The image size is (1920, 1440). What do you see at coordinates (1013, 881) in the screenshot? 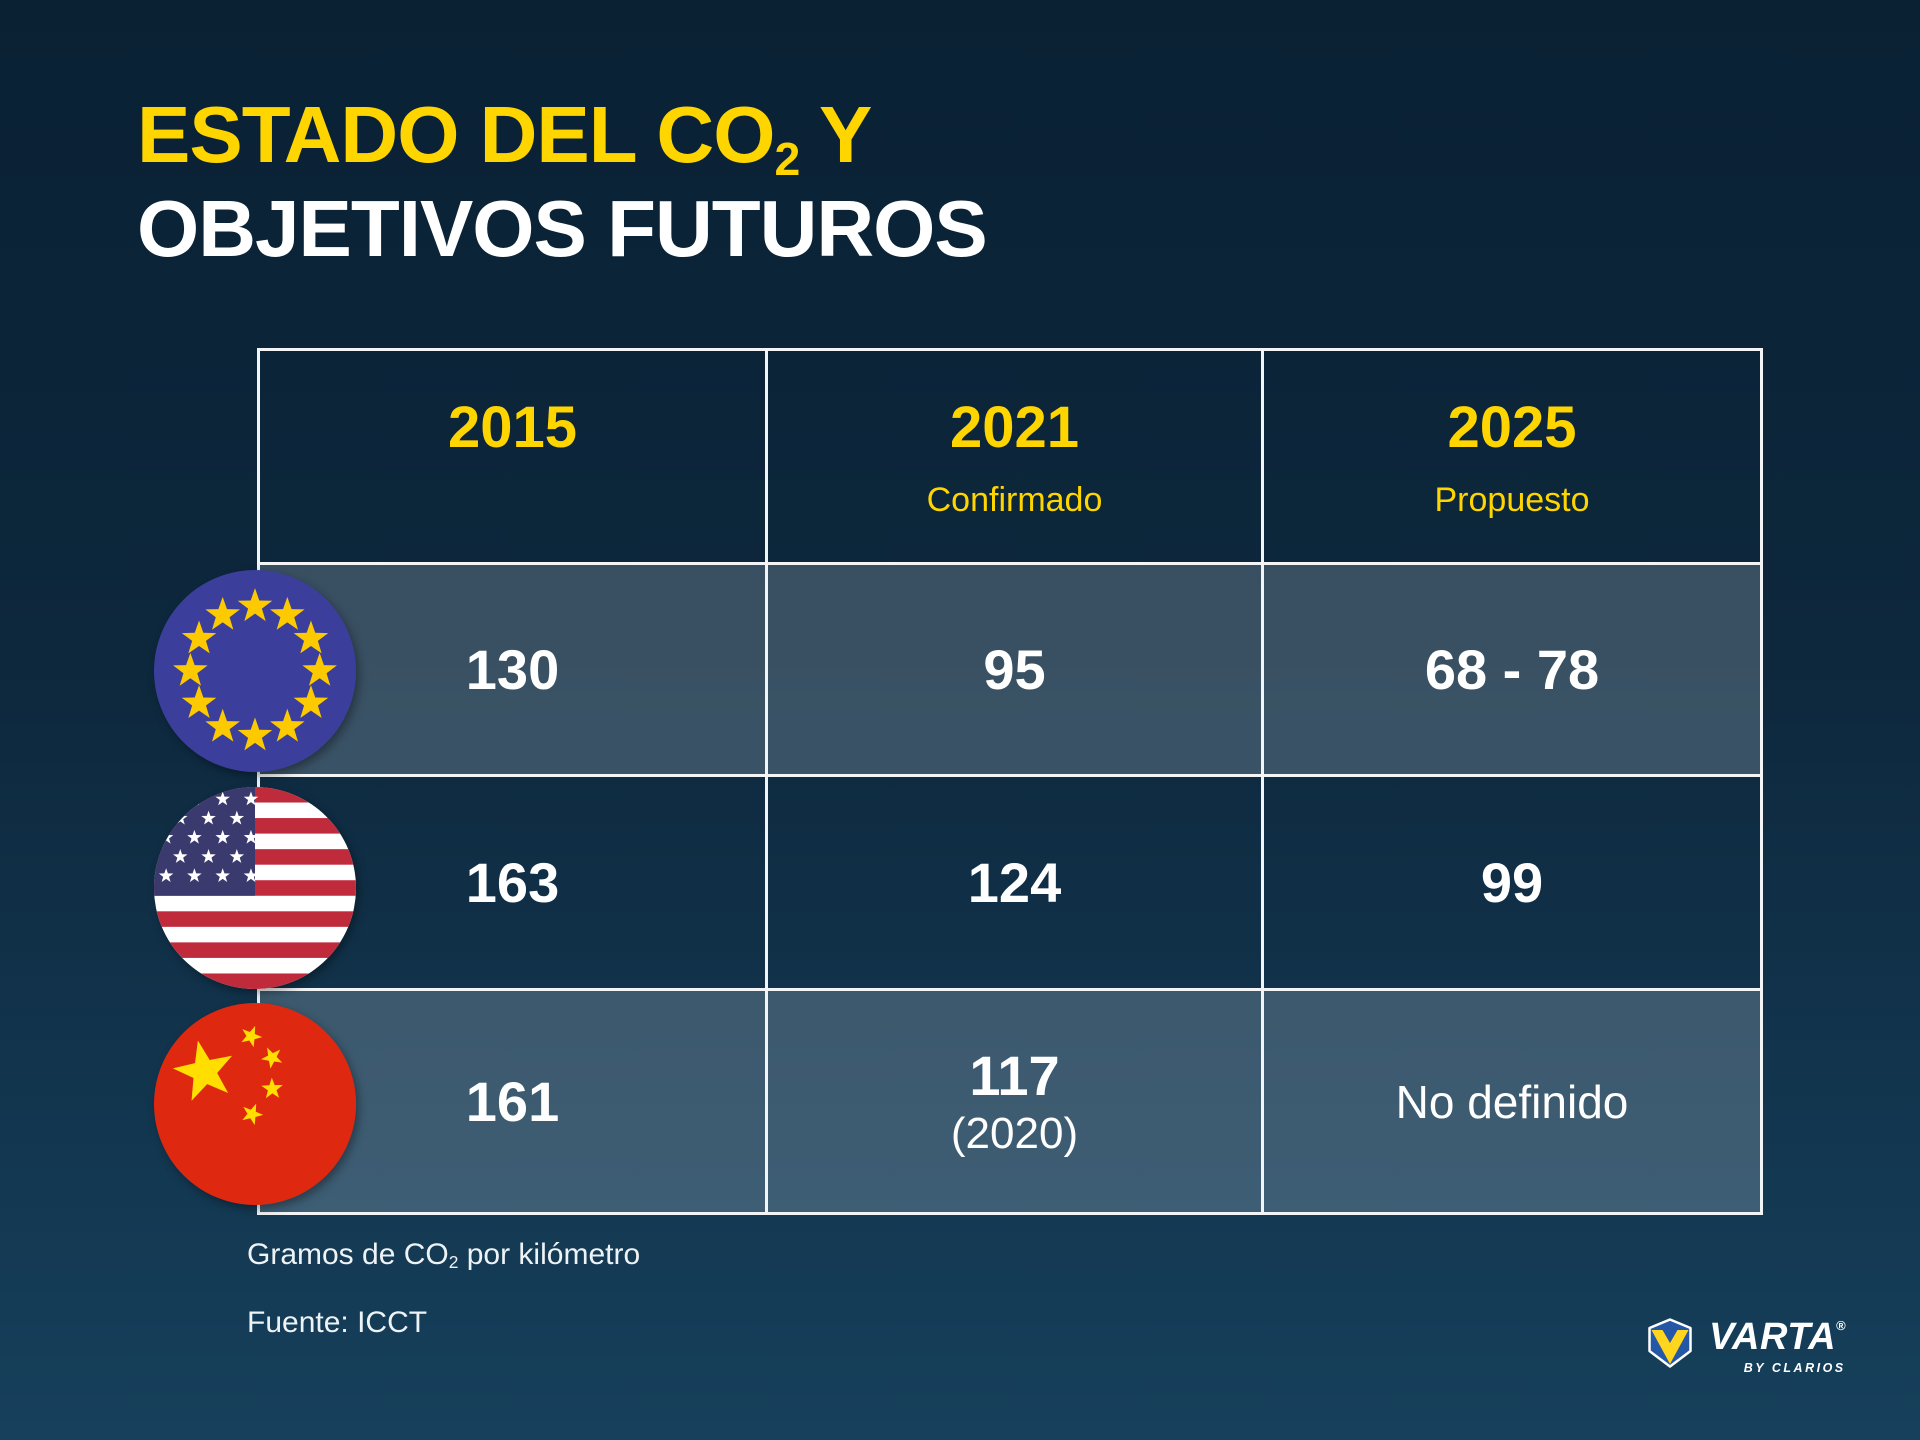
I see `us-2021-cell: 124` at bounding box center [1013, 881].